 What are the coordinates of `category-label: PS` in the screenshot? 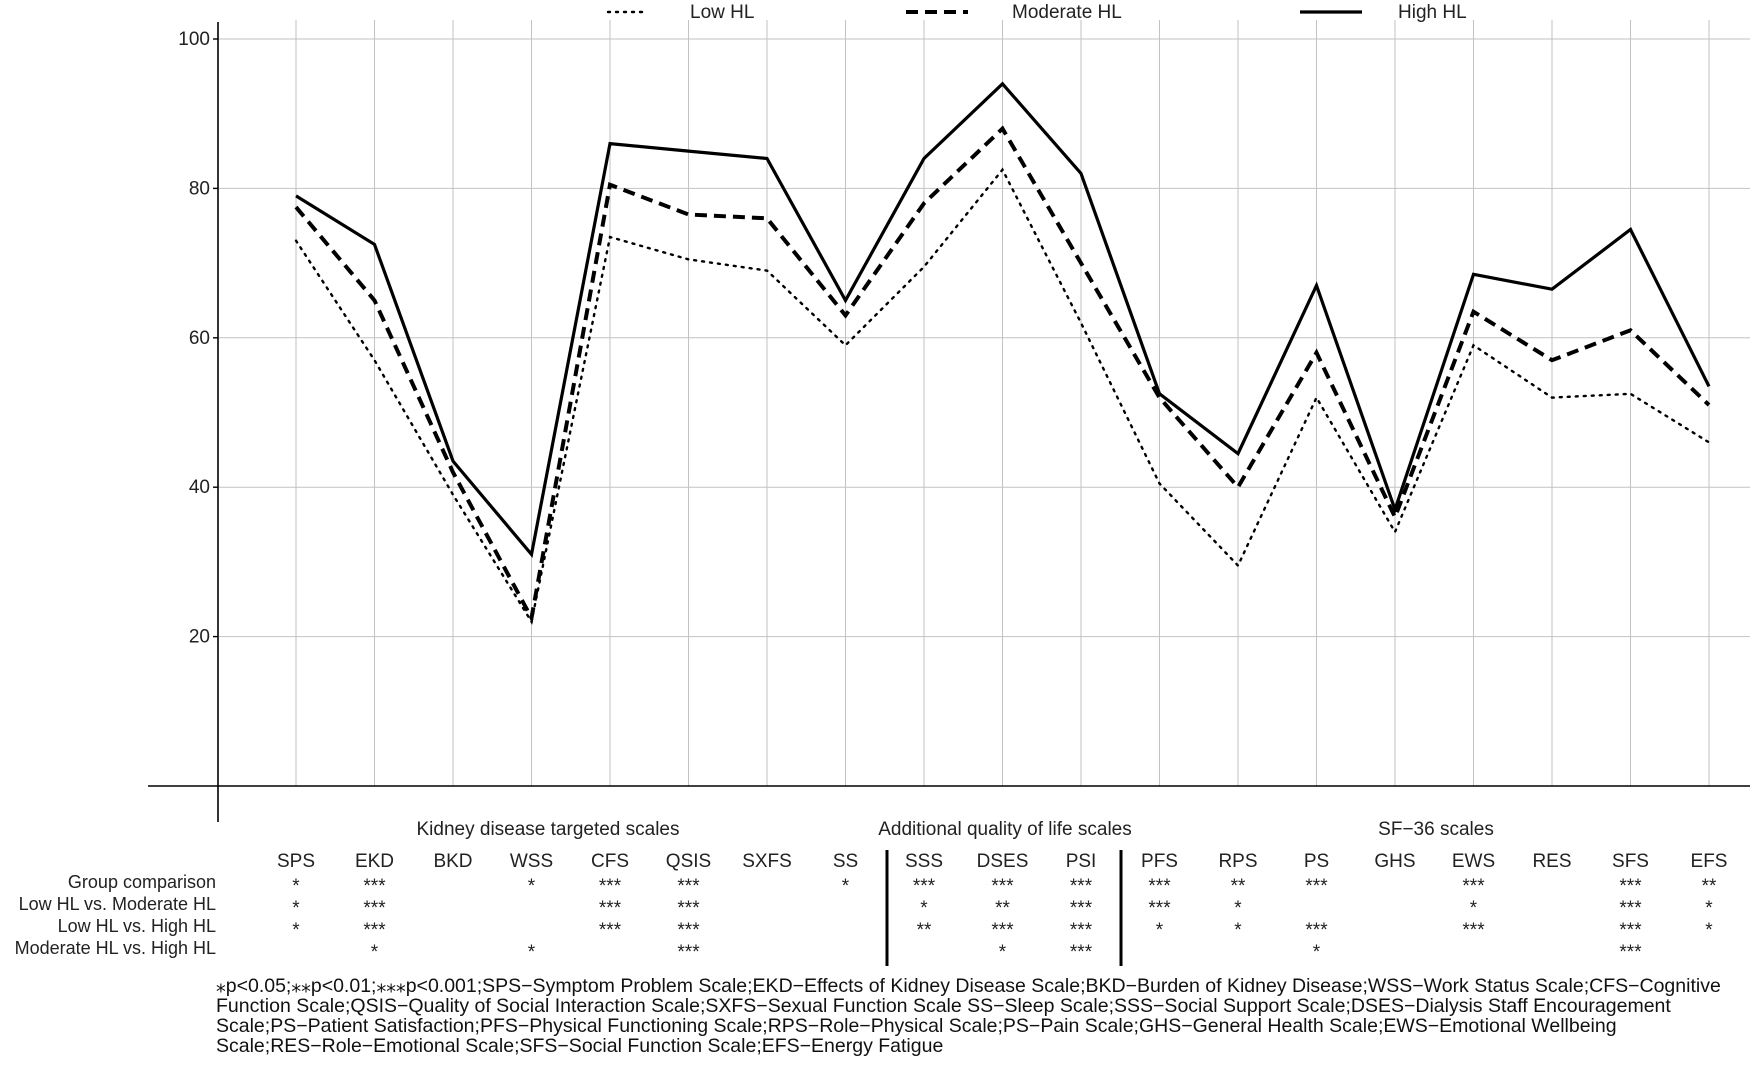 It's located at (1316, 861).